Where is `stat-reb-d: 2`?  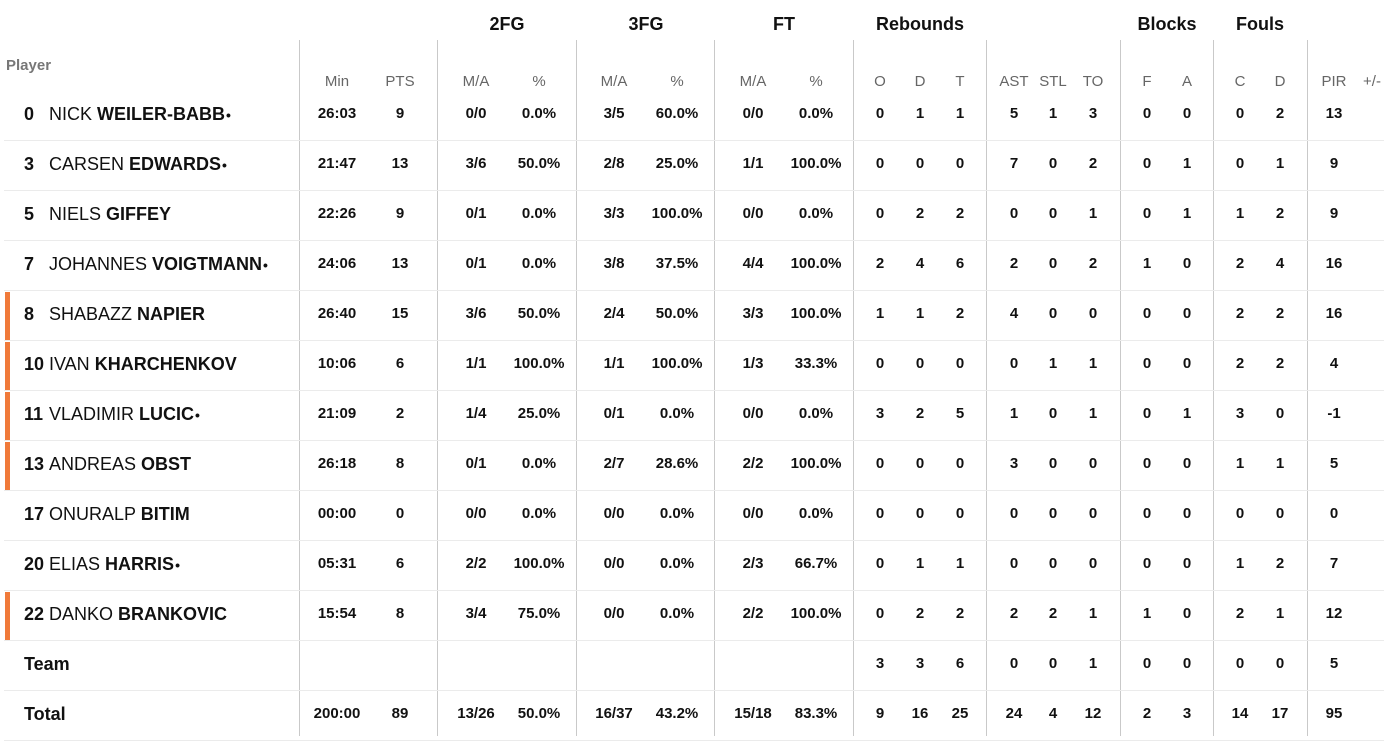 stat-reb-d: 2 is located at coordinates (920, 413).